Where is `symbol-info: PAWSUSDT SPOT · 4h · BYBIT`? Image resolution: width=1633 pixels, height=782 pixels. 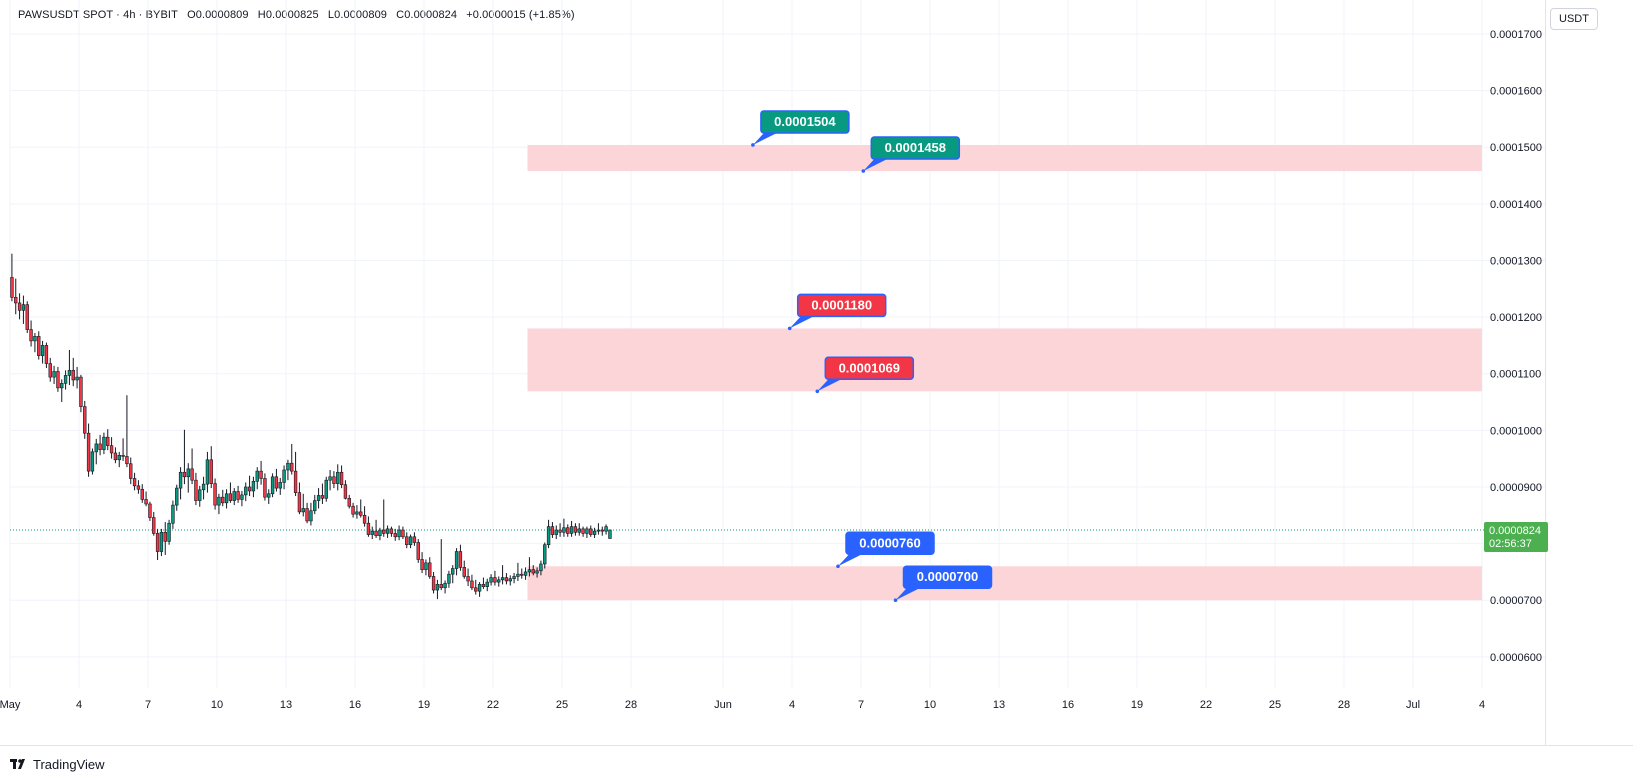
symbol-info: PAWSUSDT SPOT · 4h · BYBIT is located at coordinates (98, 15).